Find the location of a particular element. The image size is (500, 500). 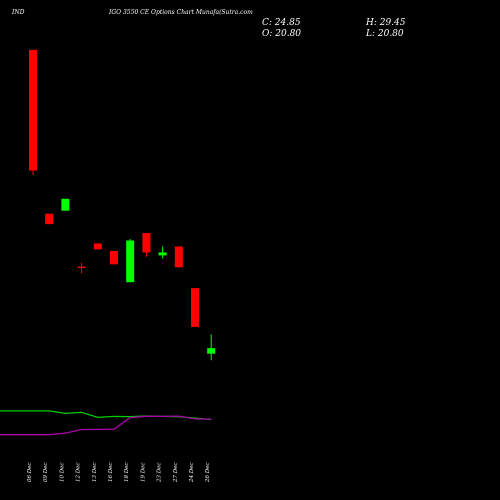

x-tick-label: 13 Dec is located at coordinates (95, 473).